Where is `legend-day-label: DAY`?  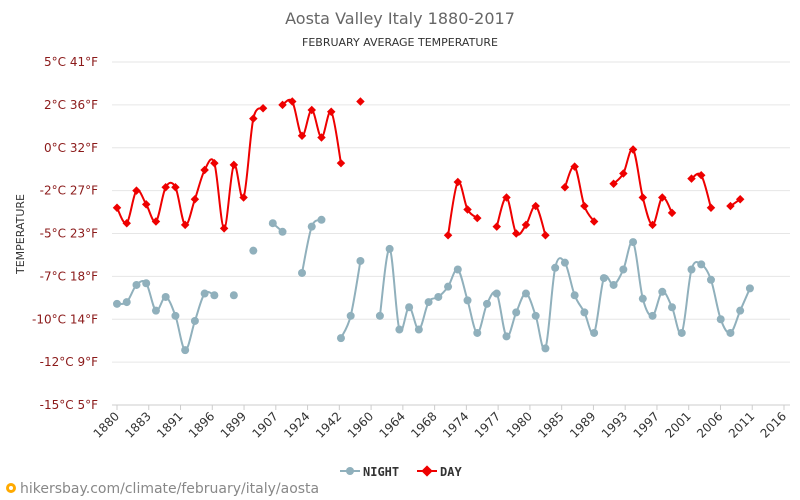
legend-day-label: DAY is located at coordinates (451, 472).